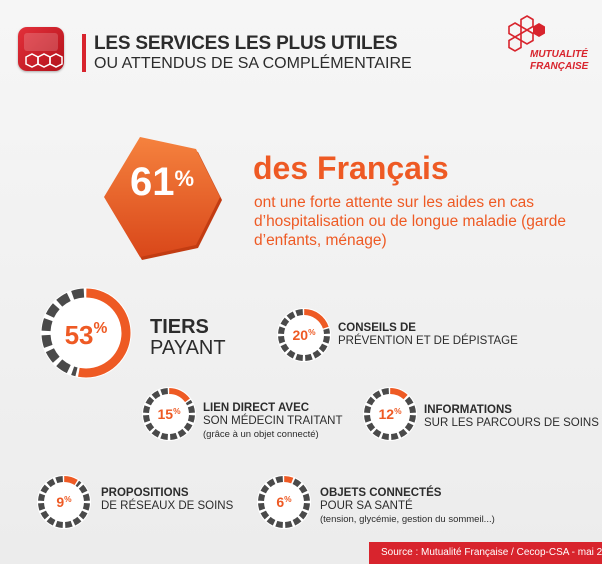 The width and height of the screenshot is (602, 564). Describe the element at coordinates (261, 434) in the screenshot. I see `item-note-lien-direct: (grâce à un objet connecté)` at that location.